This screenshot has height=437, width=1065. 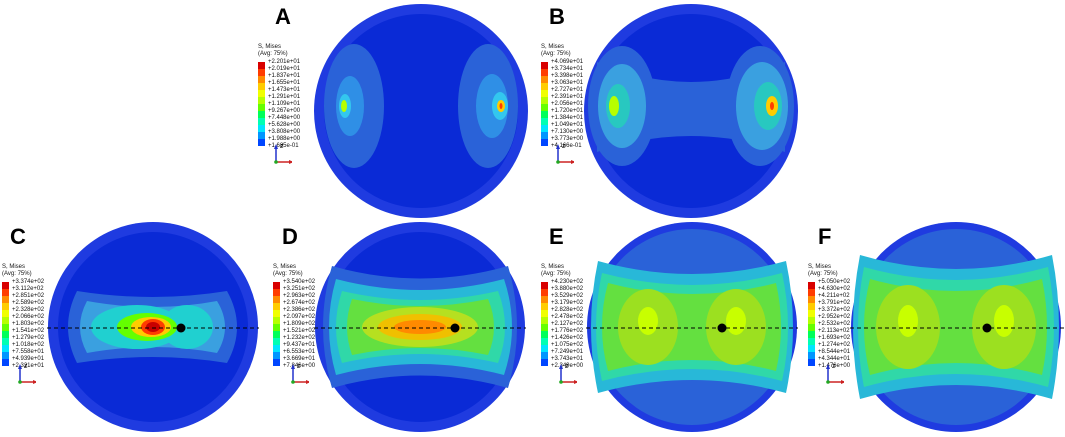 What do you see at coordinates (284, 132) in the screenshot?
I see `legend-value: +3.808e+00` at bounding box center [284, 132].